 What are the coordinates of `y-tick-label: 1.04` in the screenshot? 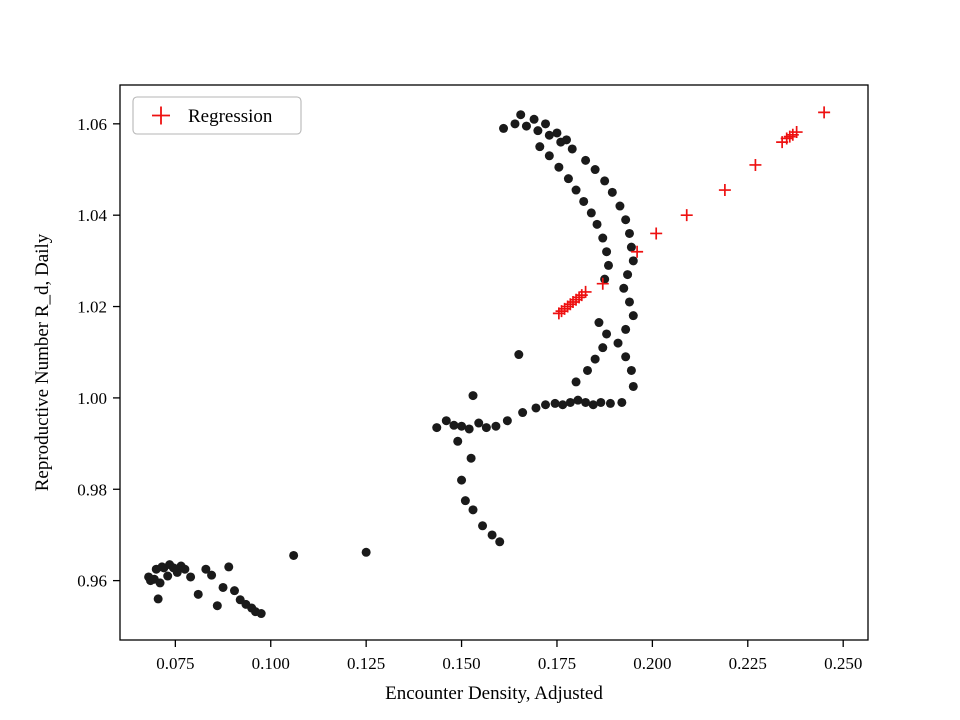 It's located at (92, 215).